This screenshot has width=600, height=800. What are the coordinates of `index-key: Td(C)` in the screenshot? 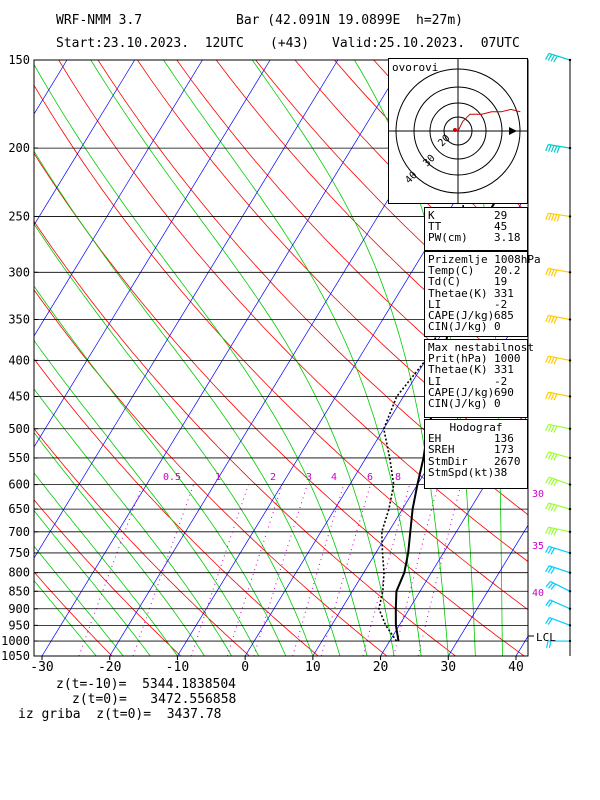 It's located at (445, 282).